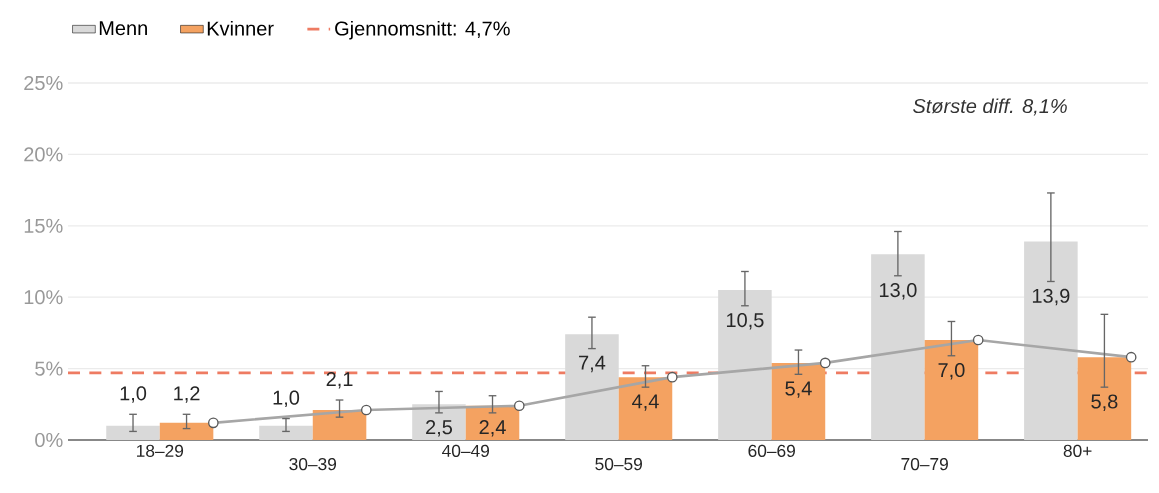  Describe the element at coordinates (798, 389) in the screenshot. I see `data-label: 5,4` at that location.